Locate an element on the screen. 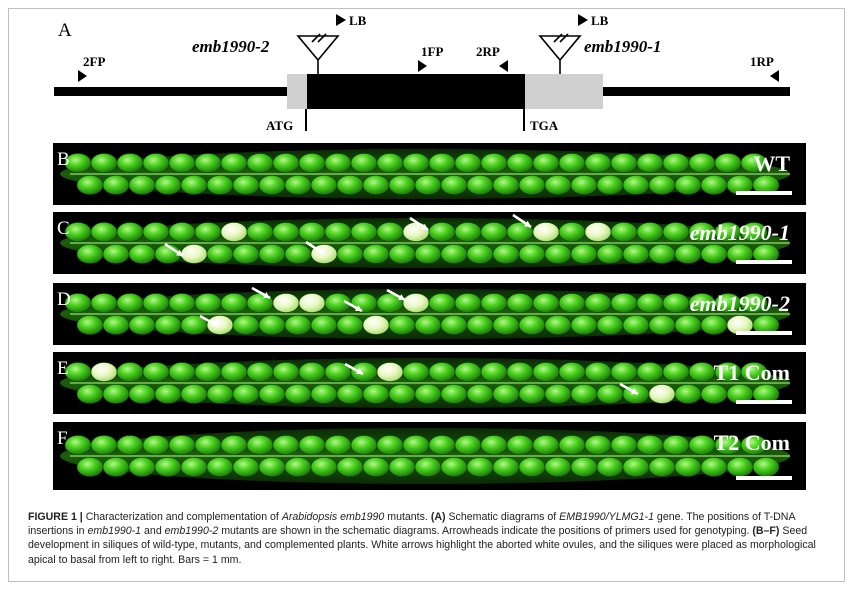 This screenshot has height=590, width=854. utr-5prime is located at coordinates (297, 91).